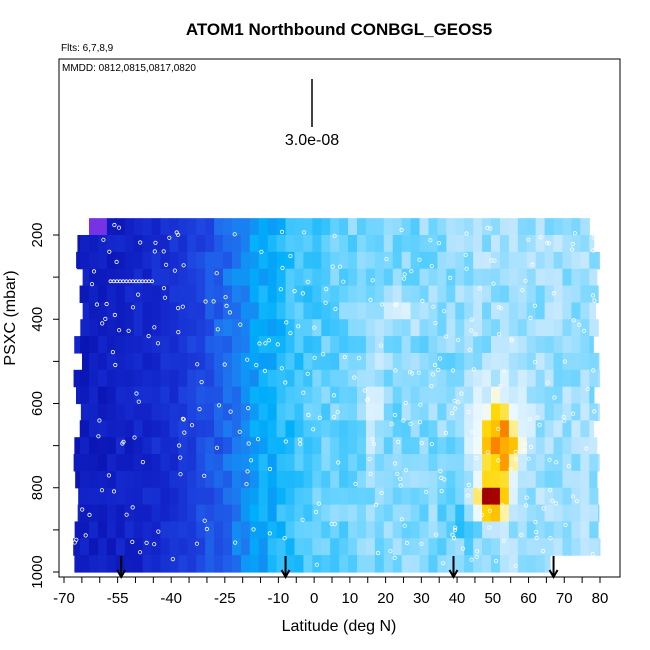 The height and width of the screenshot is (650, 650). What do you see at coordinates (37, 403) in the screenshot?
I see `y-tick-label: 600` at bounding box center [37, 403].